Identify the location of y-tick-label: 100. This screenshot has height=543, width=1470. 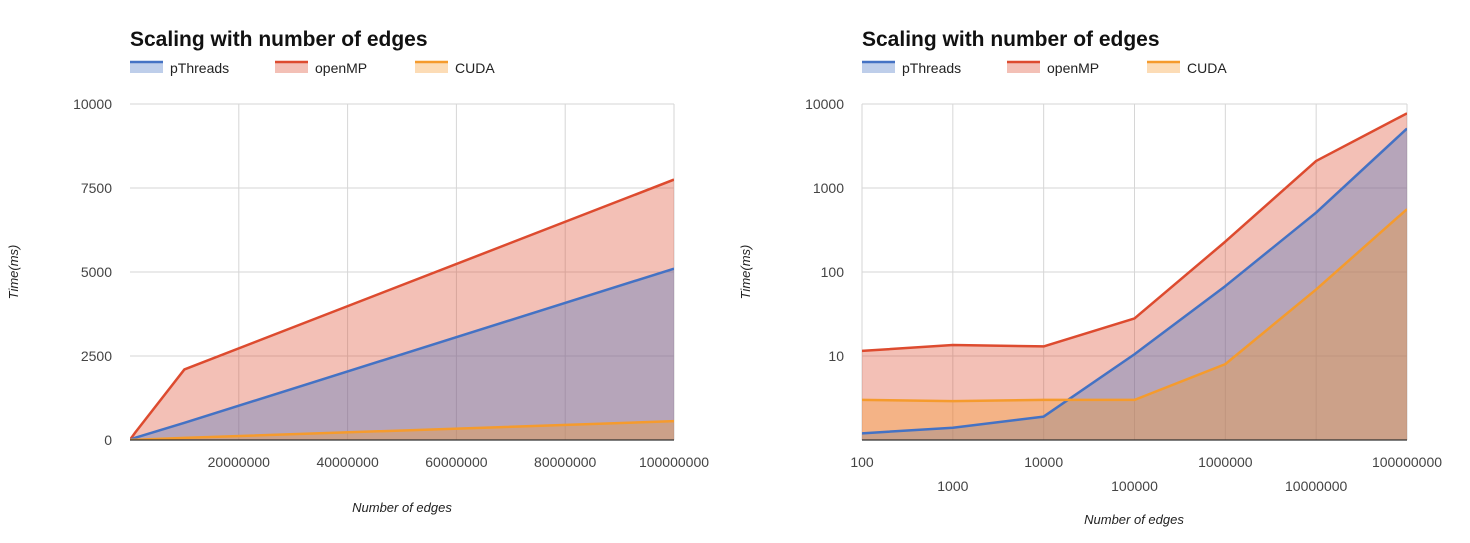
(833, 272).